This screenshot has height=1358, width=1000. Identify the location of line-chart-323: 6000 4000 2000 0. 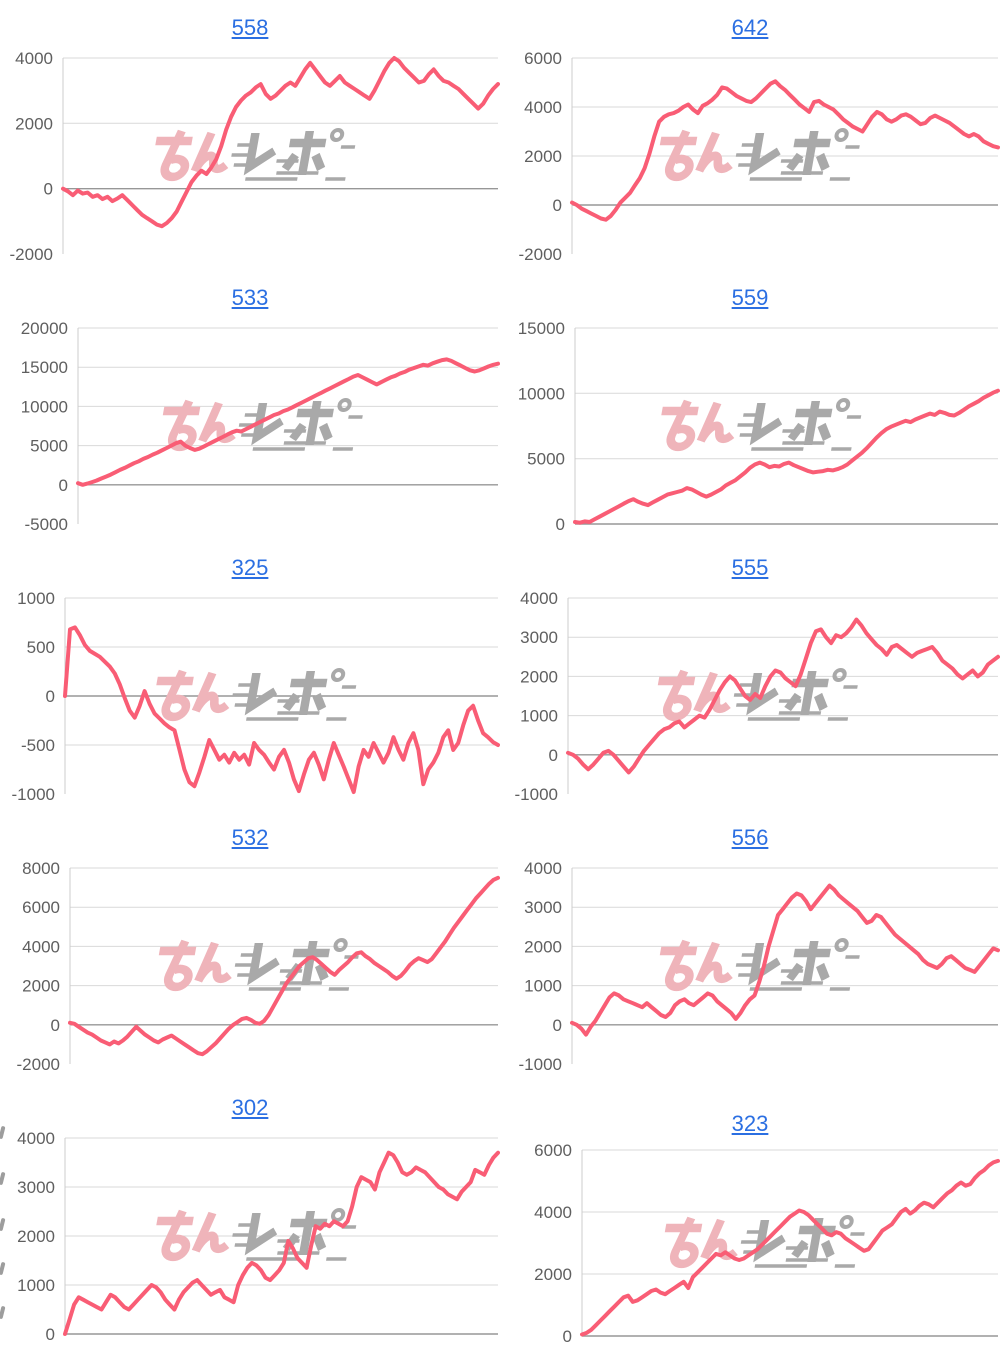
(767, 1244).